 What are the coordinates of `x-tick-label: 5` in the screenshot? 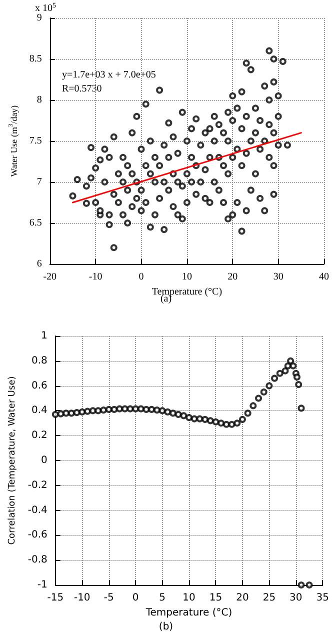 It's located at (162, 598).